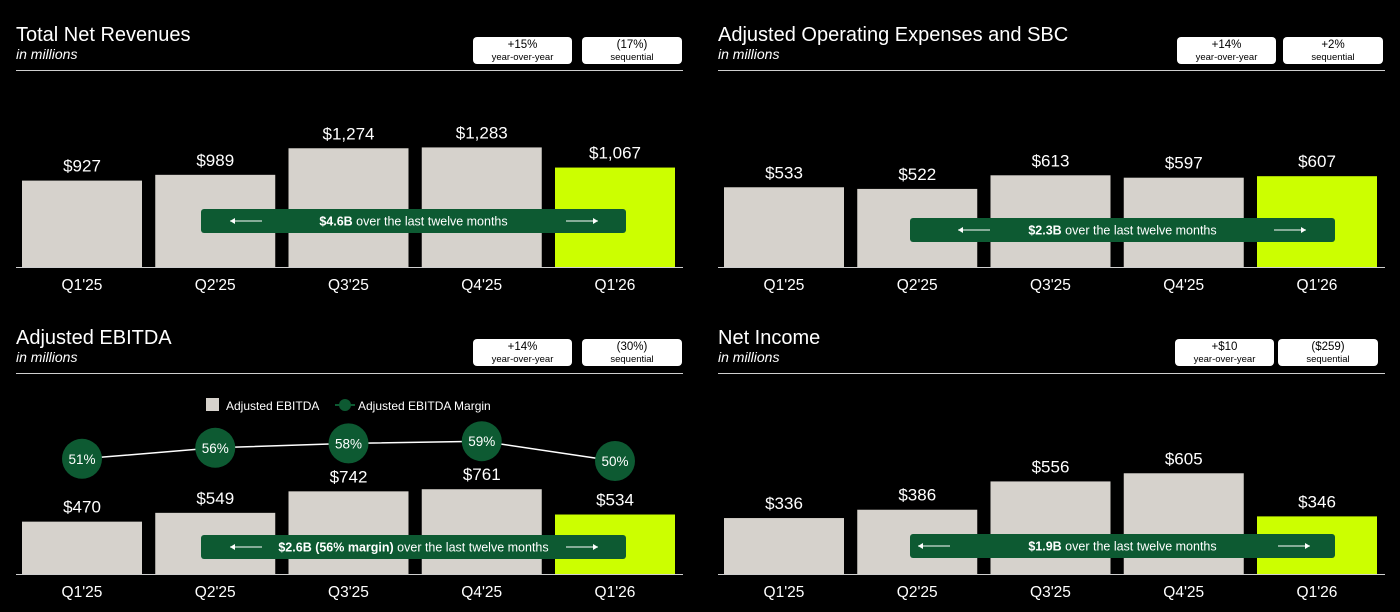  What do you see at coordinates (1333, 45) in the screenshot?
I see `sequential-value: +2%` at bounding box center [1333, 45].